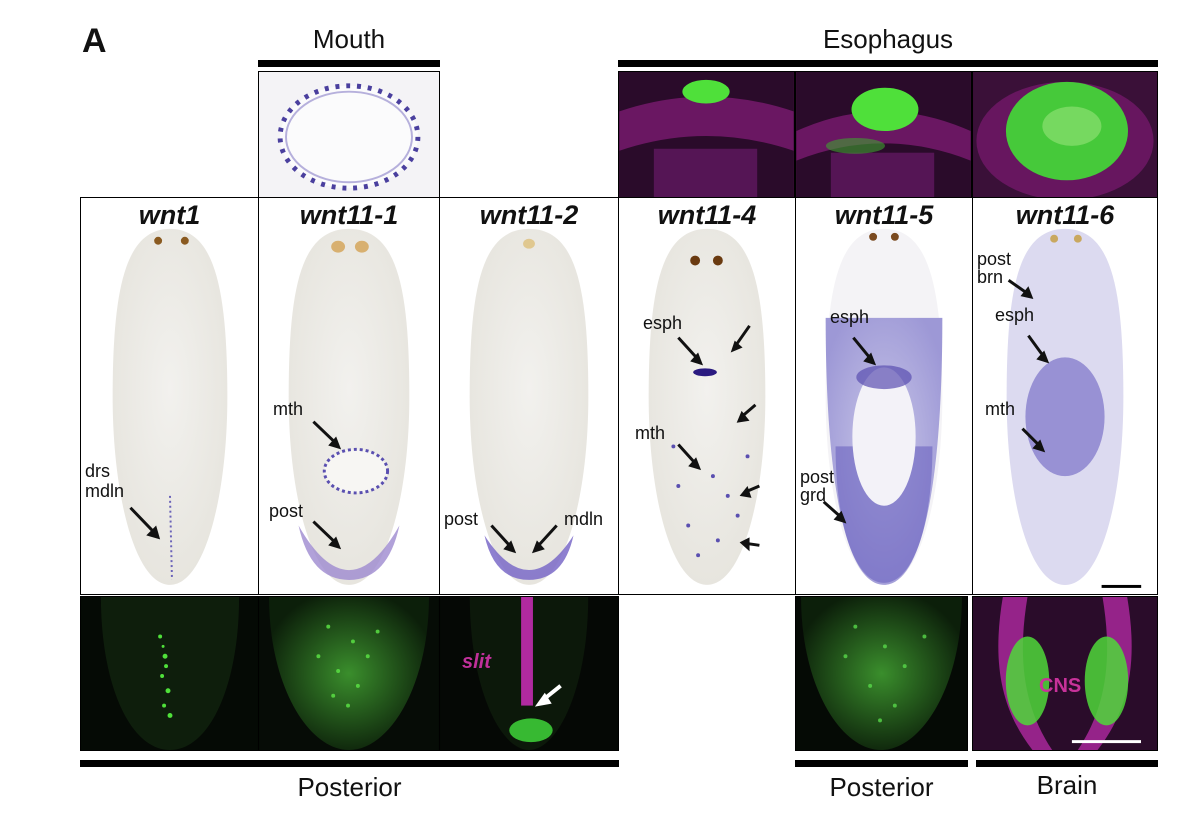  What do you see at coordinates (881, 763) in the screenshot?
I see `posterior-right-bar` at bounding box center [881, 763].